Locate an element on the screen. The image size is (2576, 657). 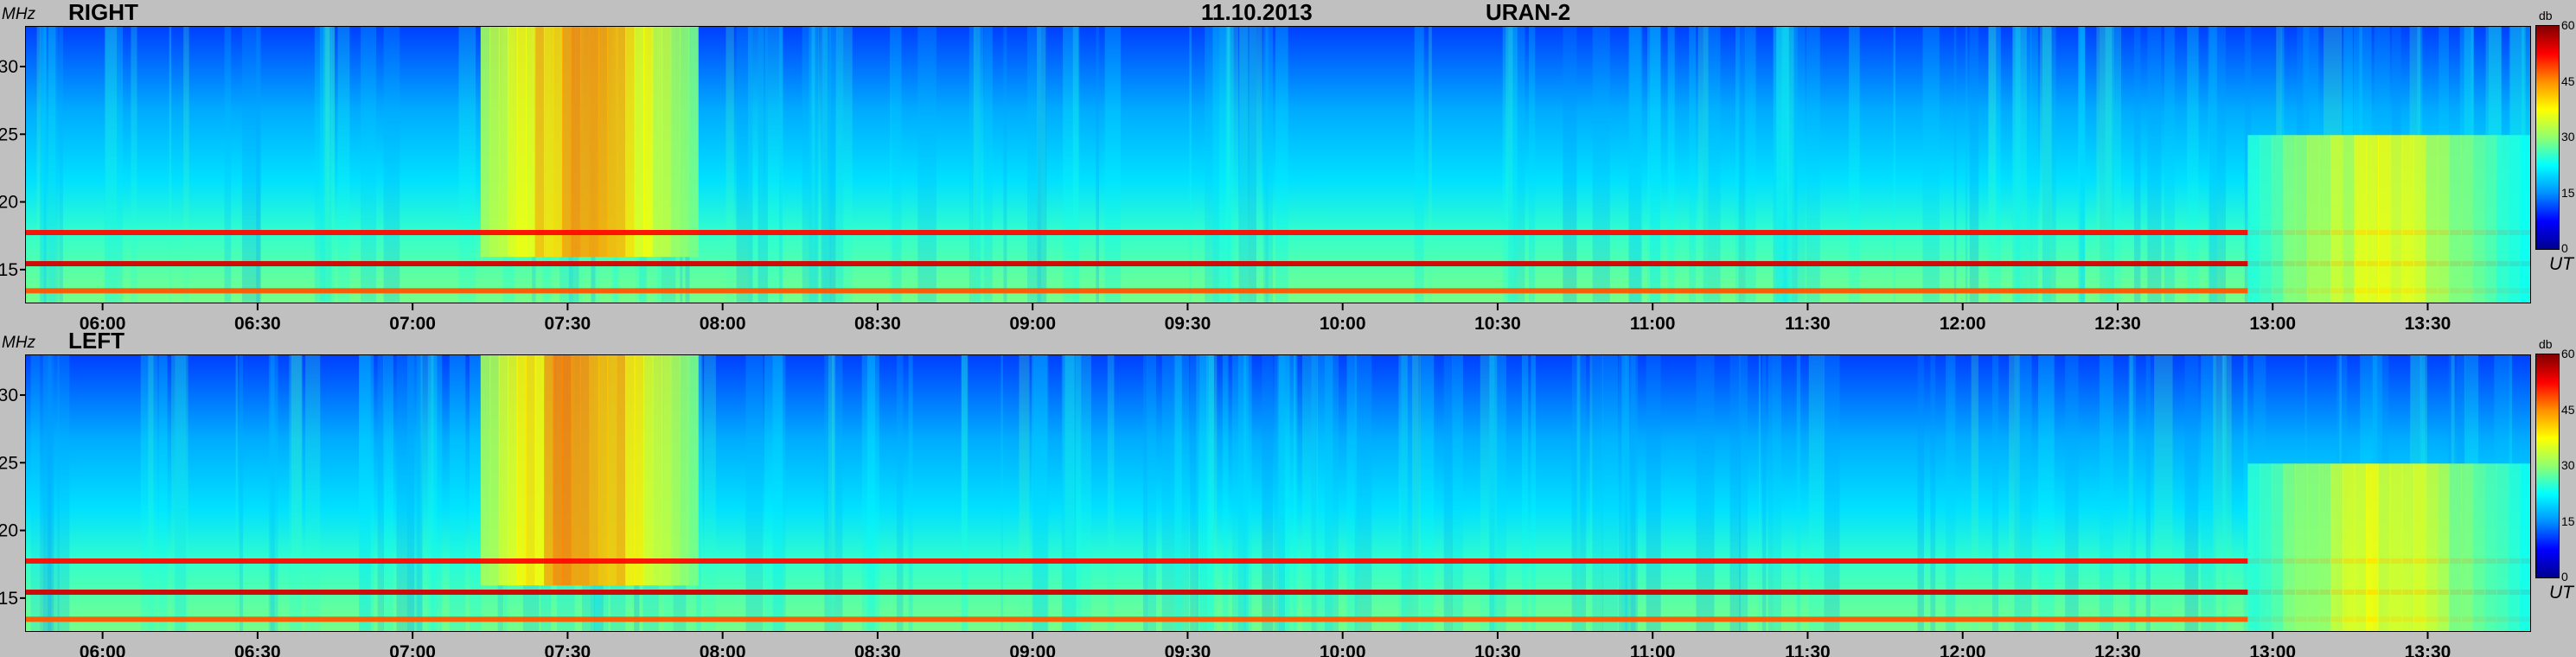
colorbar-tick-label: 60 is located at coordinates (2568, 353).